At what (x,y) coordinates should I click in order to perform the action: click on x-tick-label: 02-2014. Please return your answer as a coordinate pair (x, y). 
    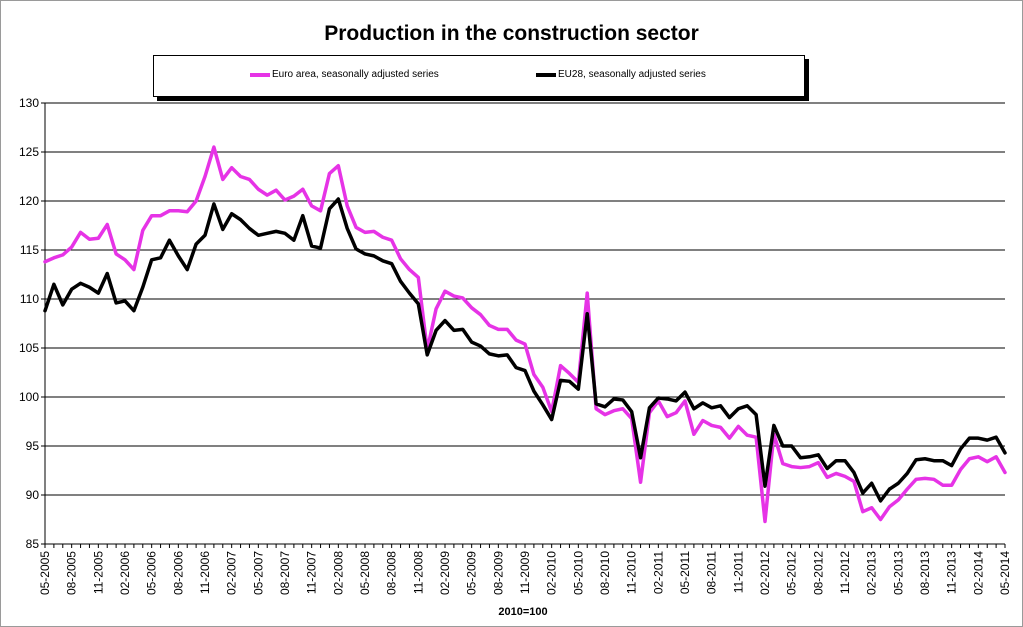
    Looking at the image, I should click on (978, 573).